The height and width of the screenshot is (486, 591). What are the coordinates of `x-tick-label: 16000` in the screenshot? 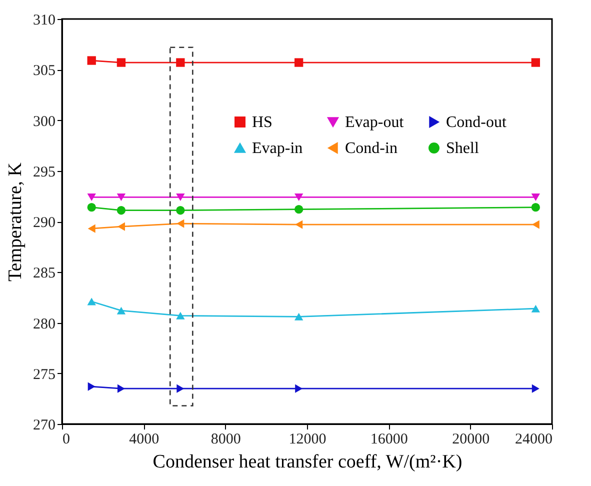 It's located at (389, 440).